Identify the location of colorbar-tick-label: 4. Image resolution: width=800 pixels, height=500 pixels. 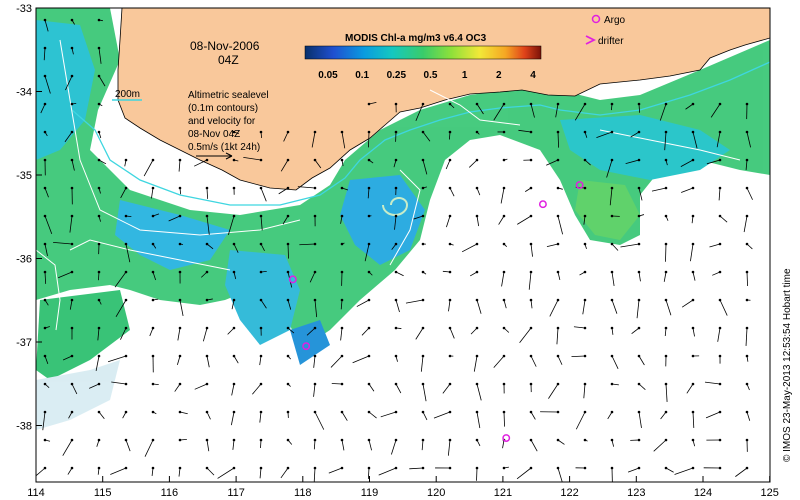
(533, 75).